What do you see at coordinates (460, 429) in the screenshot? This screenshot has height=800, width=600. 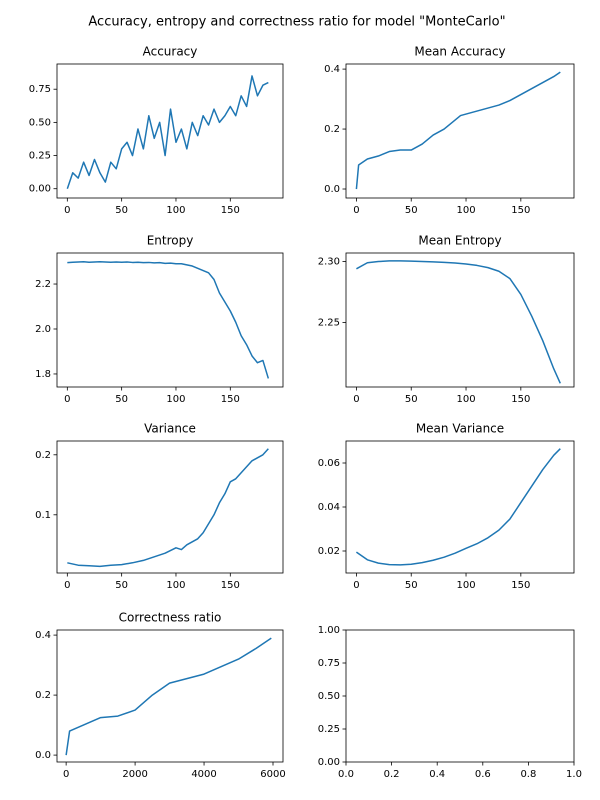 I see `subplot-title: Mean Variance` at bounding box center [460, 429].